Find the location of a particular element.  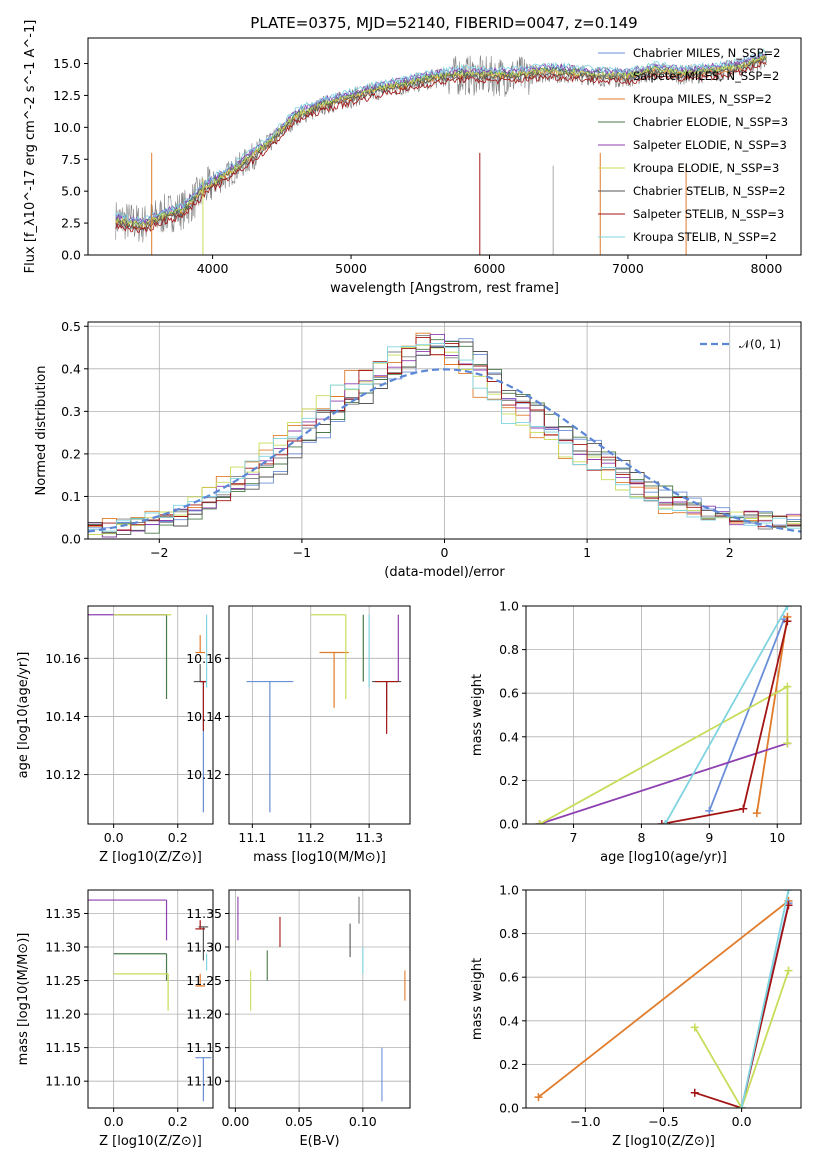

x-axis-label: wavelength [Angstrom, rest frame] is located at coordinates (444, 288).